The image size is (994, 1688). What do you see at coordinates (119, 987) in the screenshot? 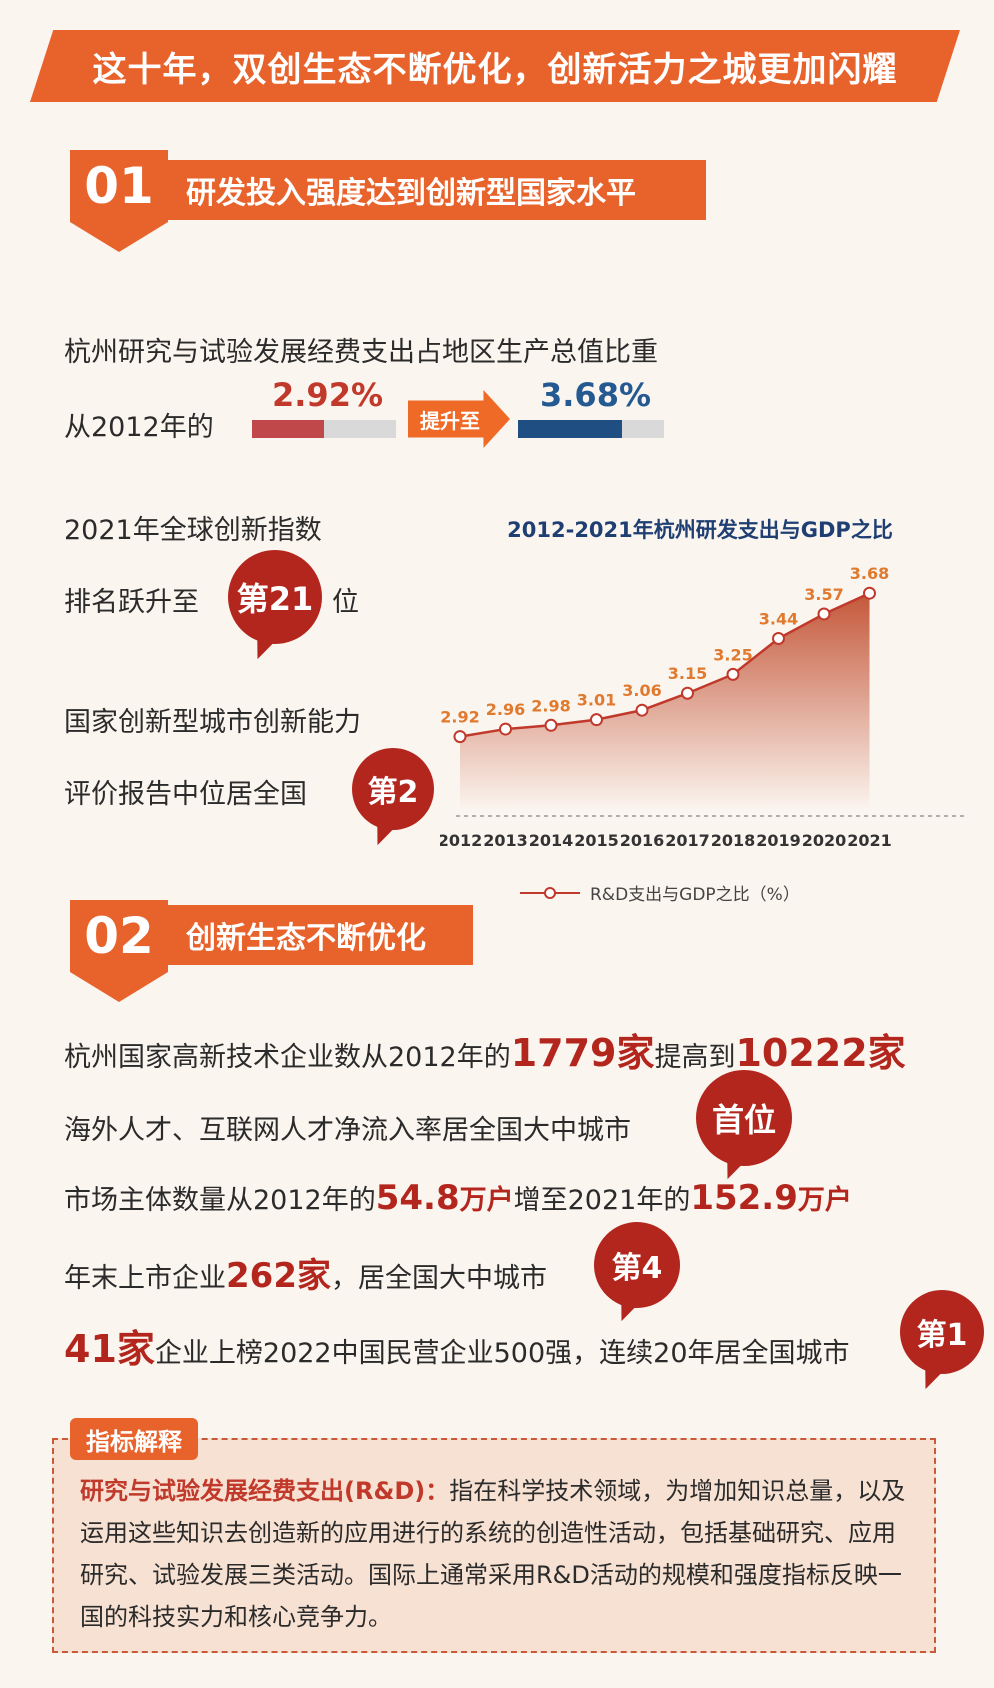
I see `section2-number-tail` at bounding box center [119, 987].